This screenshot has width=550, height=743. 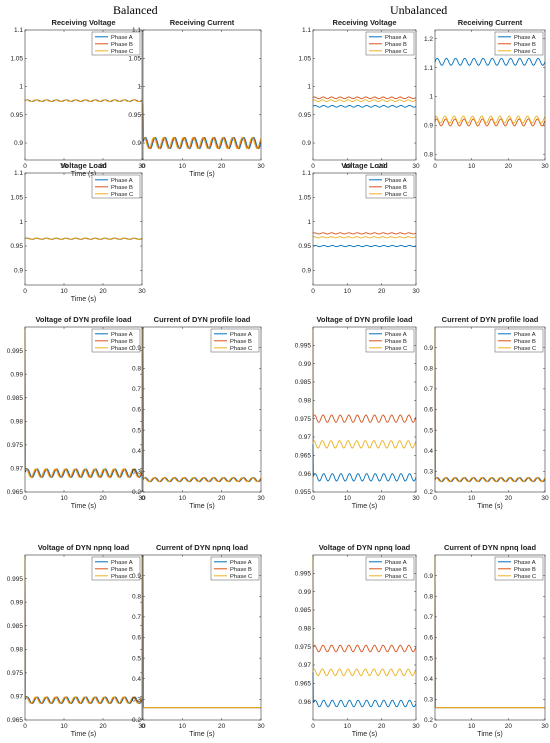 I want to click on y-tick-label: 0.6, so click(x=428, y=638).